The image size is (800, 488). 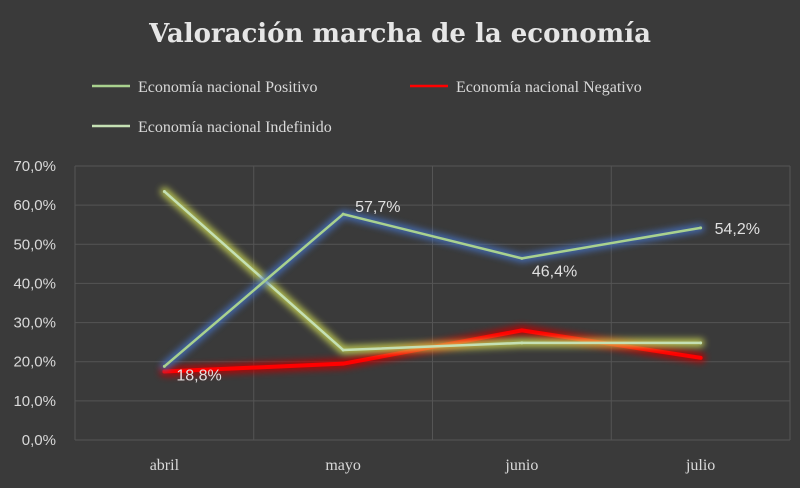 I want to click on legend-item: Economía nacional Positivo, so click(x=203, y=87).